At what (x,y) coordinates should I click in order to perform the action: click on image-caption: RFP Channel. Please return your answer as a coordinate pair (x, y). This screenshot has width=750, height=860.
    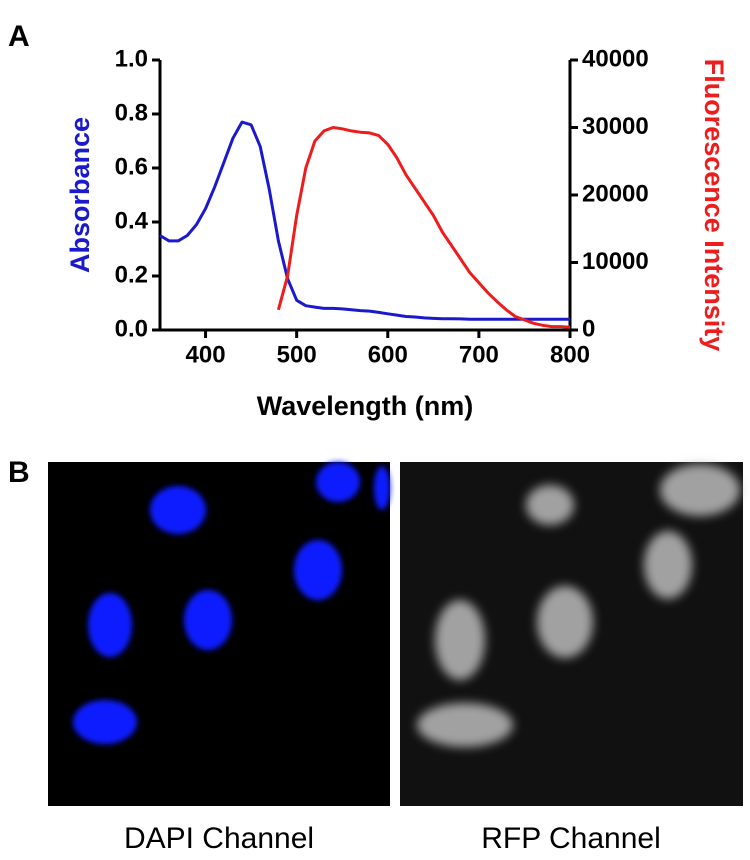
    Looking at the image, I should click on (571, 838).